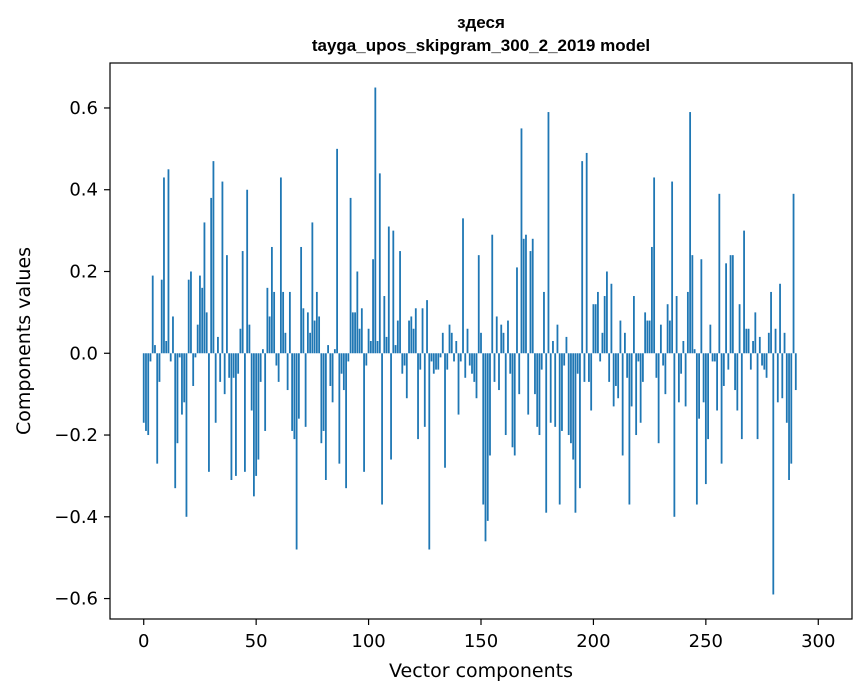 The image size is (867, 696). I want to click on x-axis-ticks: 0 50 100 150 200 250 300, so click(486, 635).